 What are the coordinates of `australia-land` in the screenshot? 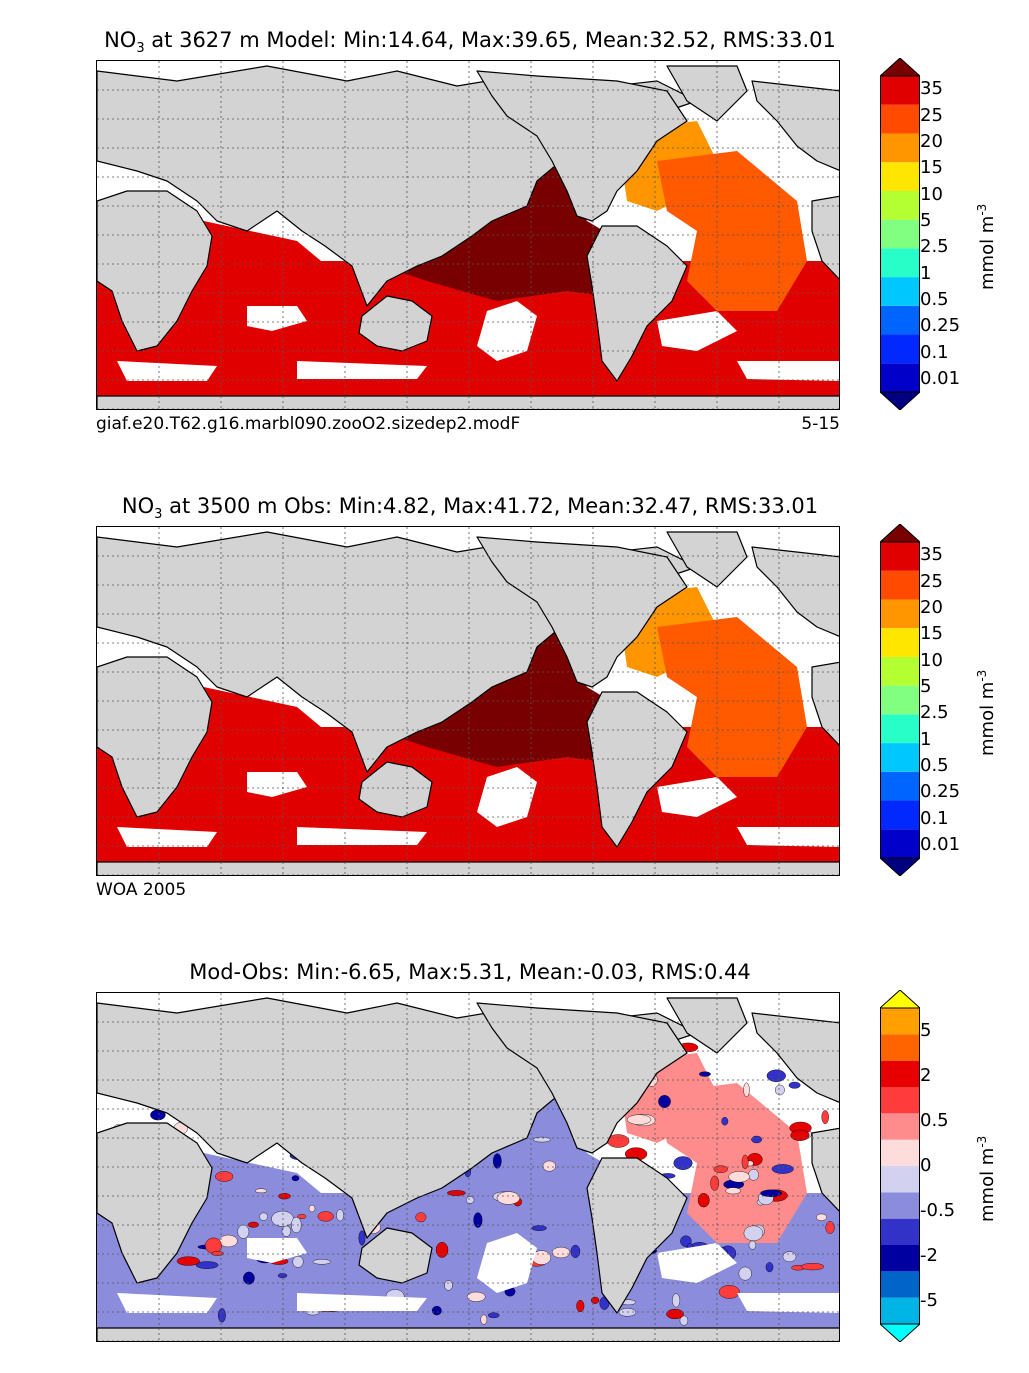 It's located at (395, 1255).